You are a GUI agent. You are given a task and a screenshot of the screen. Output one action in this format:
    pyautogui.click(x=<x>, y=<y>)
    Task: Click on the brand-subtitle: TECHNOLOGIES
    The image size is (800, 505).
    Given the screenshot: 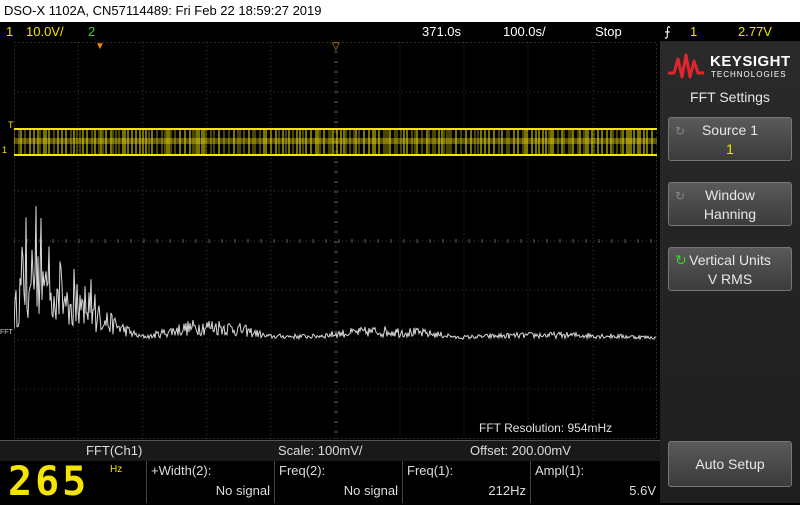 What is the action you would take?
    pyautogui.click(x=749, y=74)
    